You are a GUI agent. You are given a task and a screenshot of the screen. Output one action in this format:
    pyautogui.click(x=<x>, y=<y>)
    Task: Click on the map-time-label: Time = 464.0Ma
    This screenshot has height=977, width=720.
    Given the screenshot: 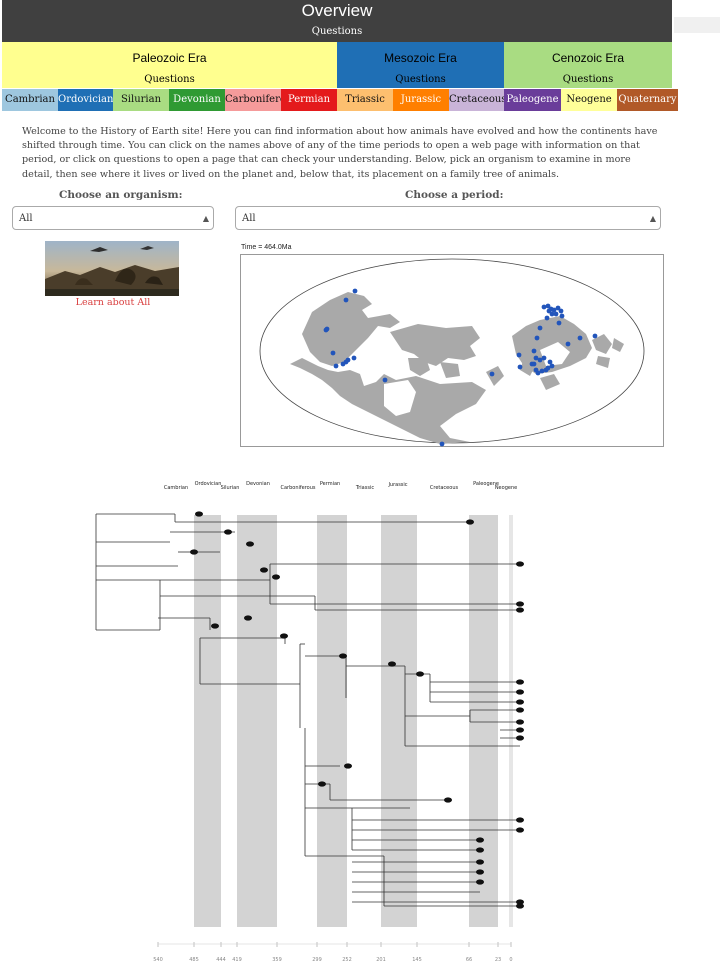 What is the action you would take?
    pyautogui.click(x=266, y=247)
    